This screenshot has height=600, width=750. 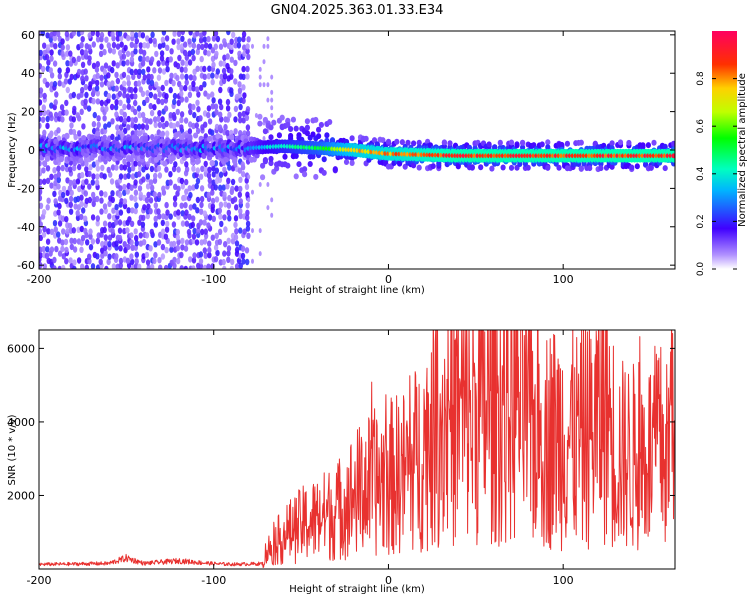 I want to click on colorbar-gradient, so click(x=724, y=150).